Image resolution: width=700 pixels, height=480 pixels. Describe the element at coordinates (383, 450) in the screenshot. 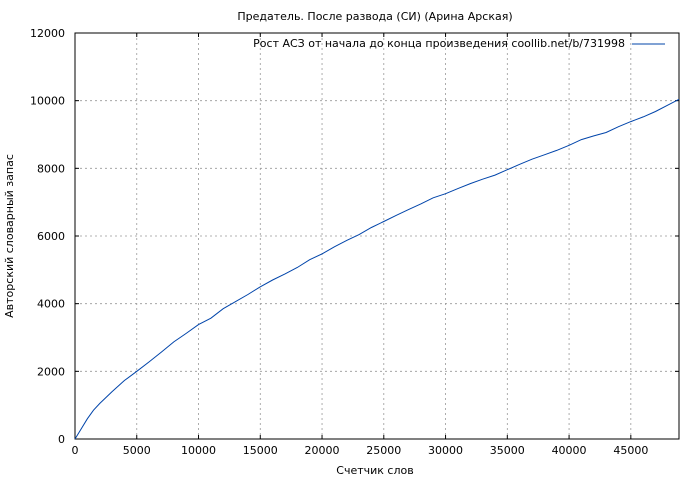

I see `x-tick-label: 25000` at that location.